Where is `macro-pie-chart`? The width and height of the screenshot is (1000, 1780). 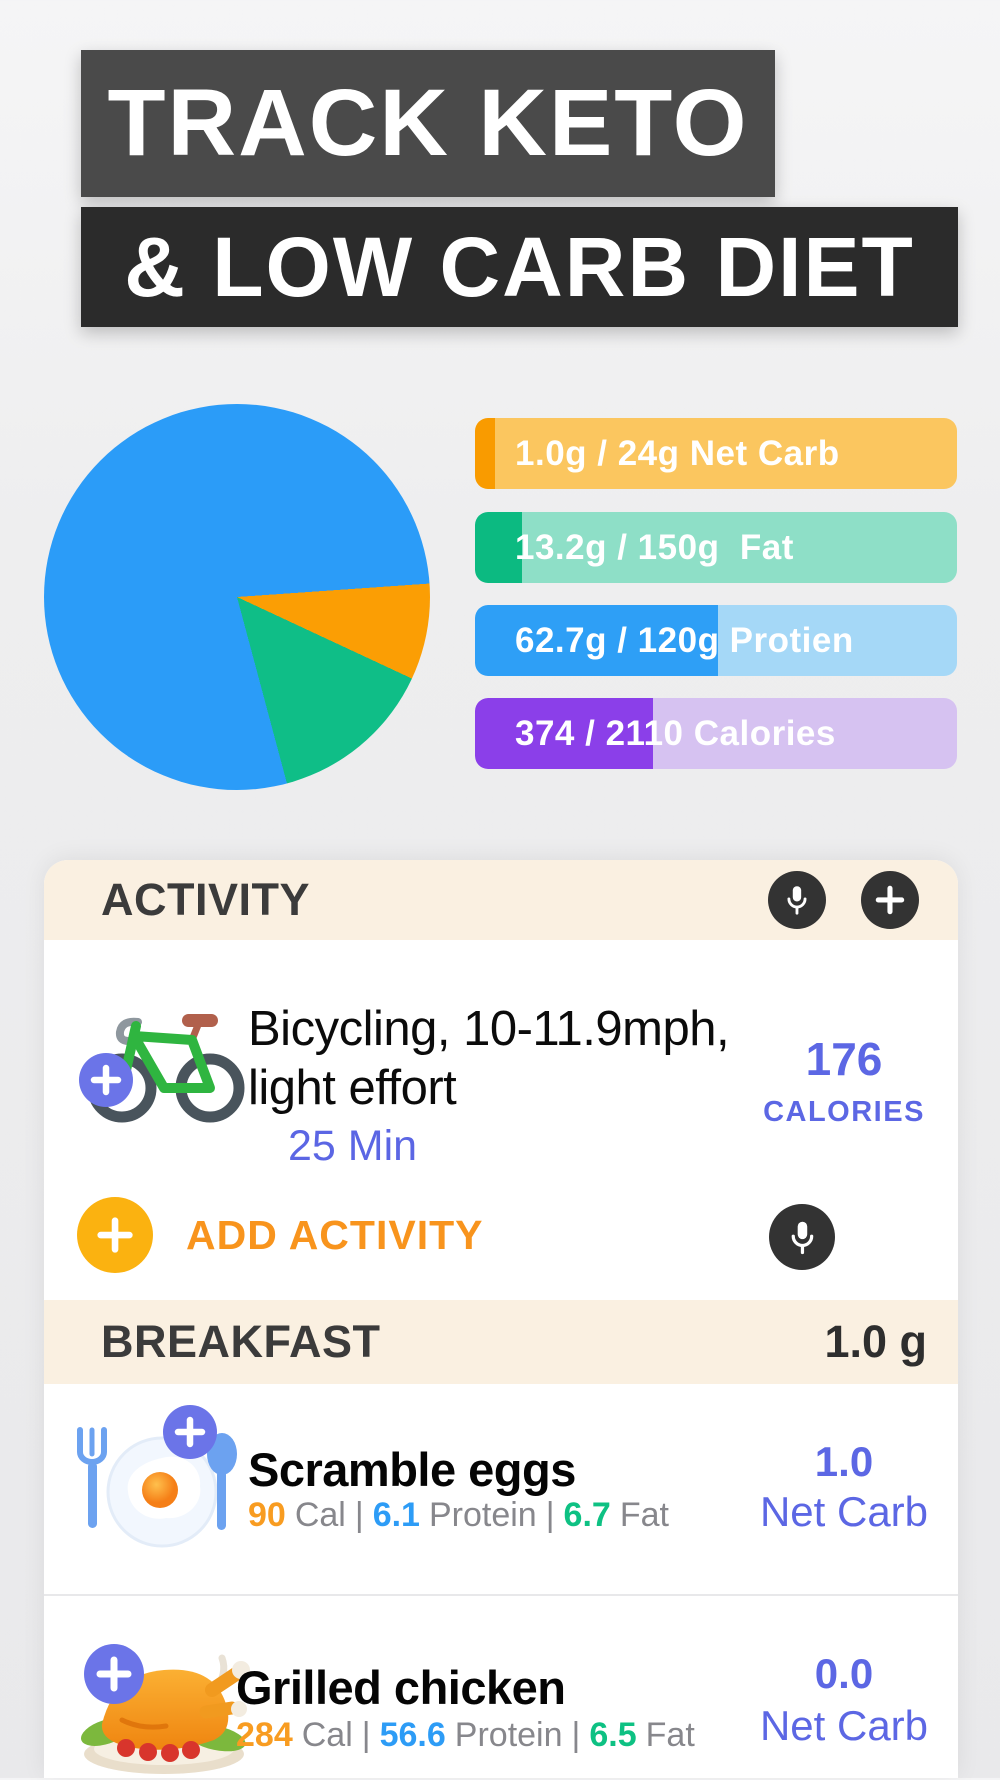
macro-pie-chart is located at coordinates (237, 597).